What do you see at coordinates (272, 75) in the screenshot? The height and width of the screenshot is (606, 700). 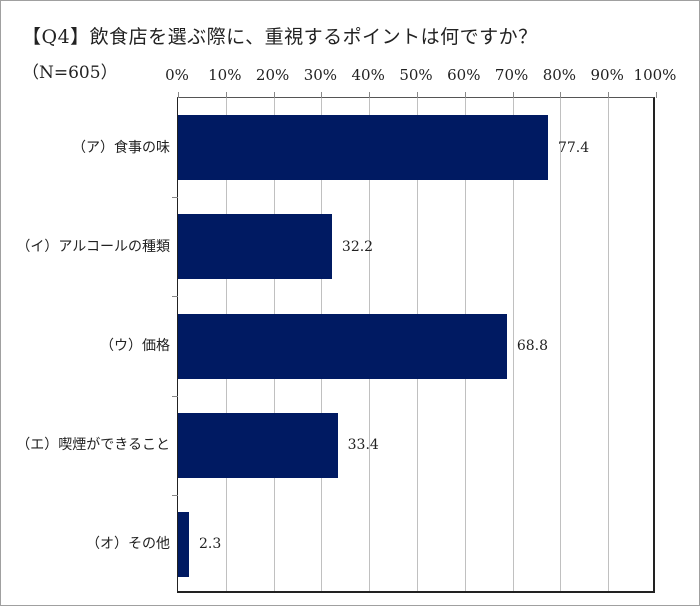 I see `x-tick-label: 20%` at bounding box center [272, 75].